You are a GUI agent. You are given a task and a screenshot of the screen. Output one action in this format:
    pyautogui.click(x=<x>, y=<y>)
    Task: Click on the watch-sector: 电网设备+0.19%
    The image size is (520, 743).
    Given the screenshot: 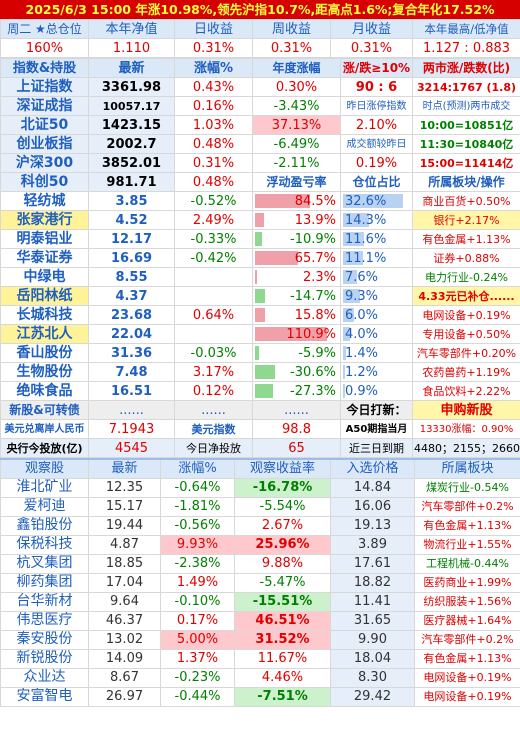 What is the action you would take?
    pyautogui.click(x=467, y=696)
    